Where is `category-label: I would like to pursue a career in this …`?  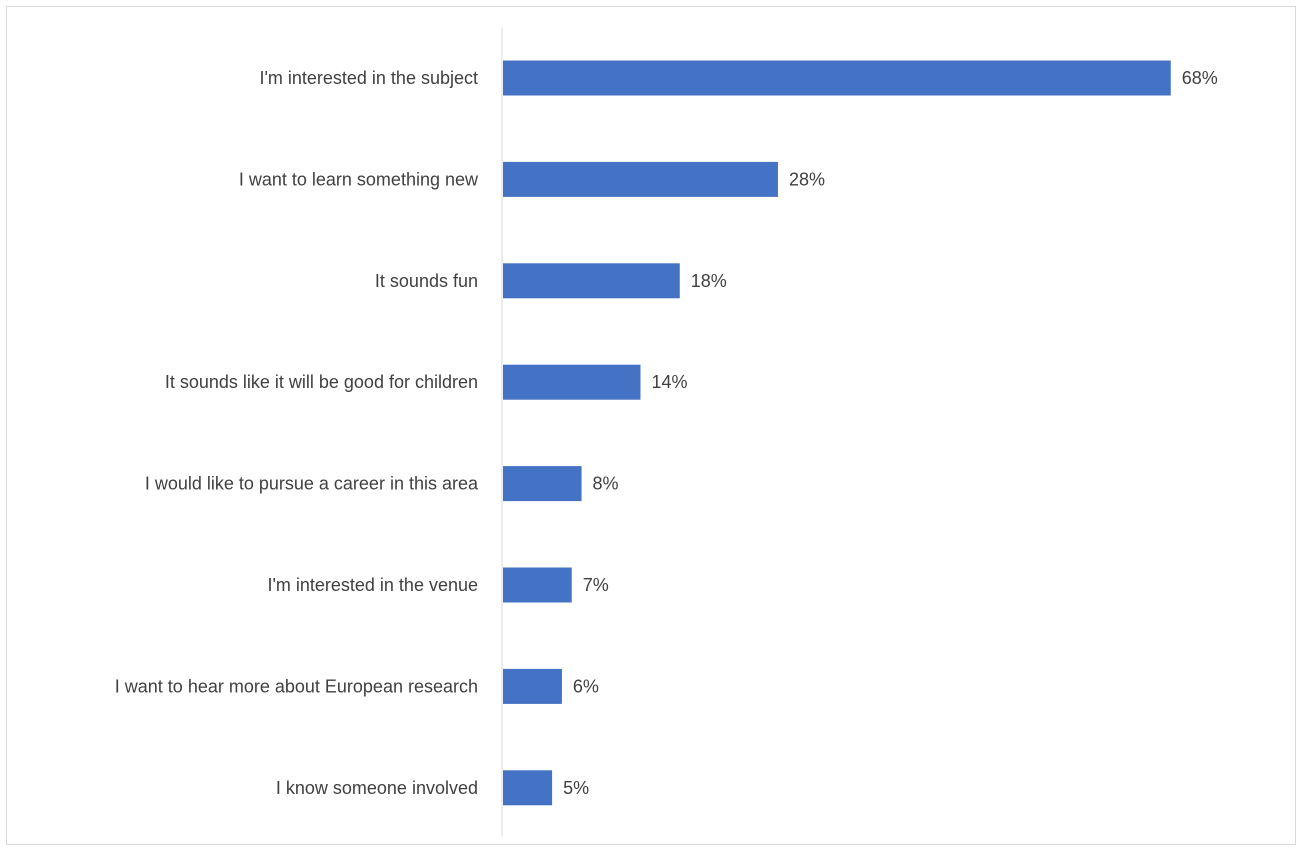 category-label: I would like to pursue a career in this … is located at coordinates (312, 484).